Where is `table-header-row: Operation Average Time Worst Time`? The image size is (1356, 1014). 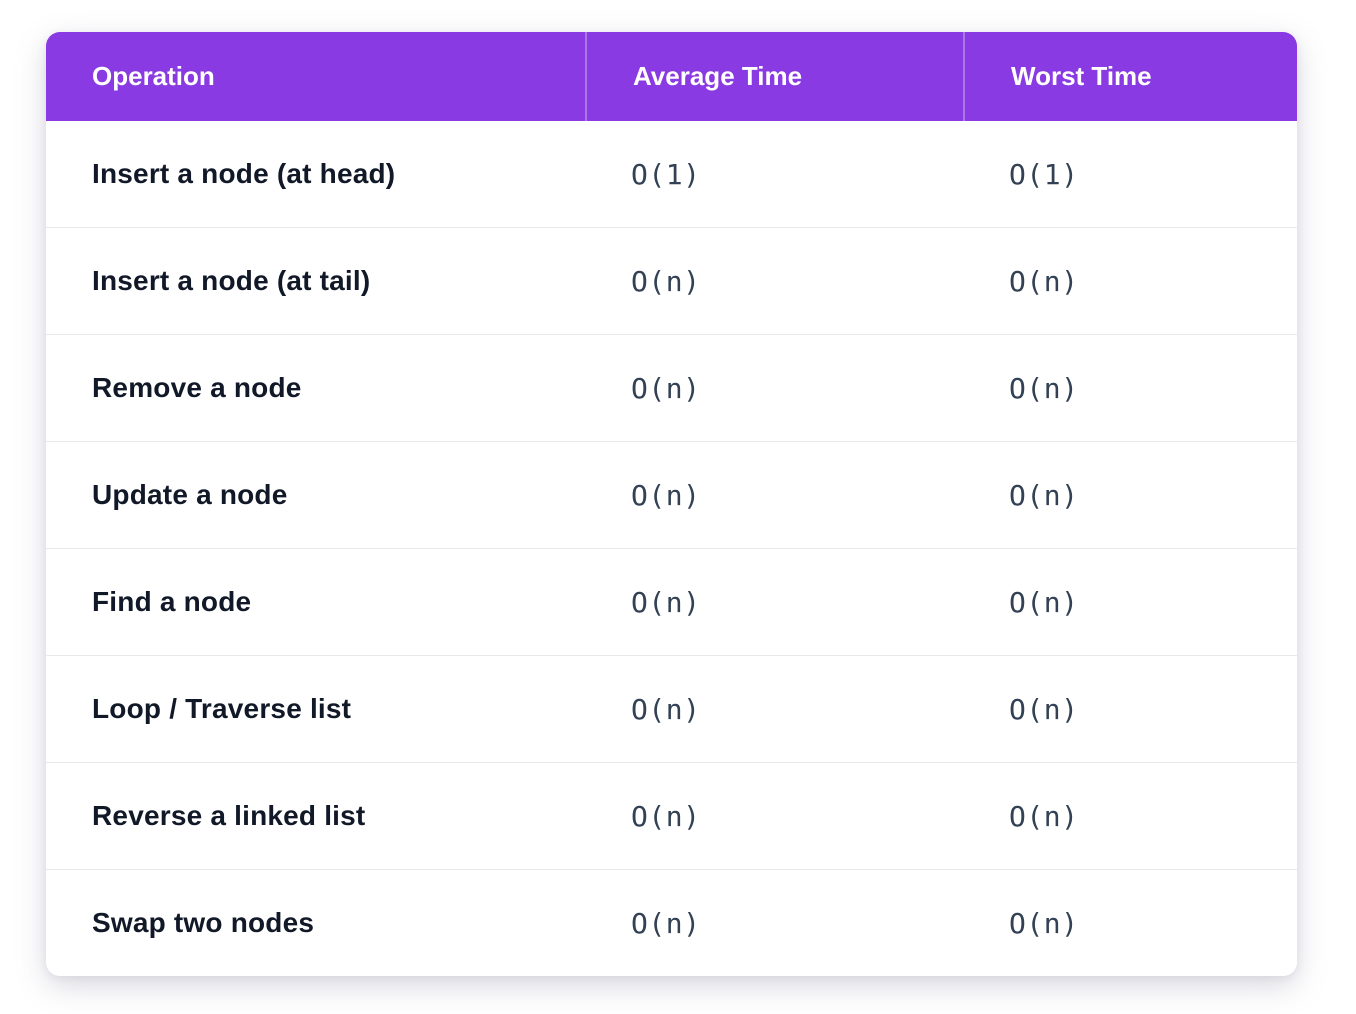 table-header-row: Operation Average Time Worst Time is located at coordinates (671, 76).